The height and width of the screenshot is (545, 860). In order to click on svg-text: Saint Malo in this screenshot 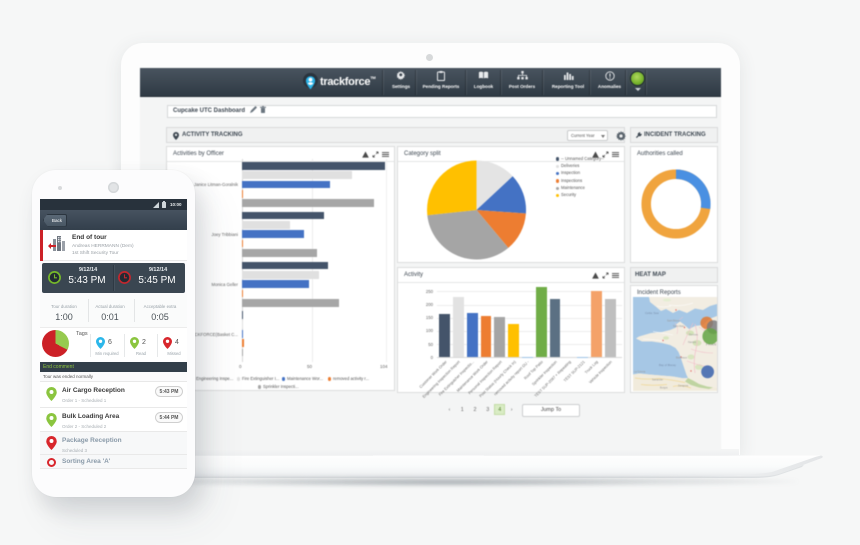, I will do `click(679, 326)`.